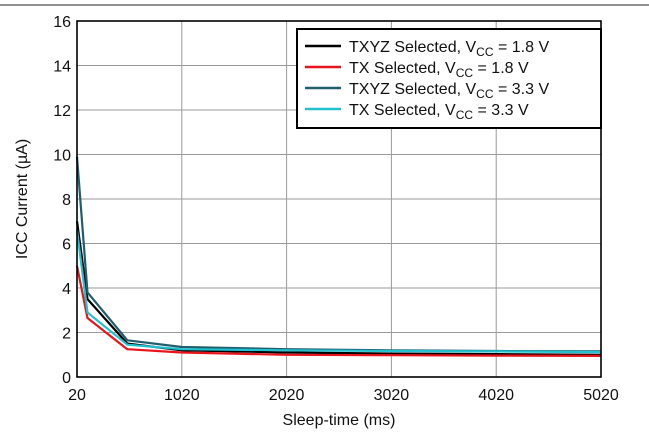 The height and width of the screenshot is (433, 649). I want to click on x-tick-labels: 20 1020 2020 3020 4020 5020, so click(343, 395).